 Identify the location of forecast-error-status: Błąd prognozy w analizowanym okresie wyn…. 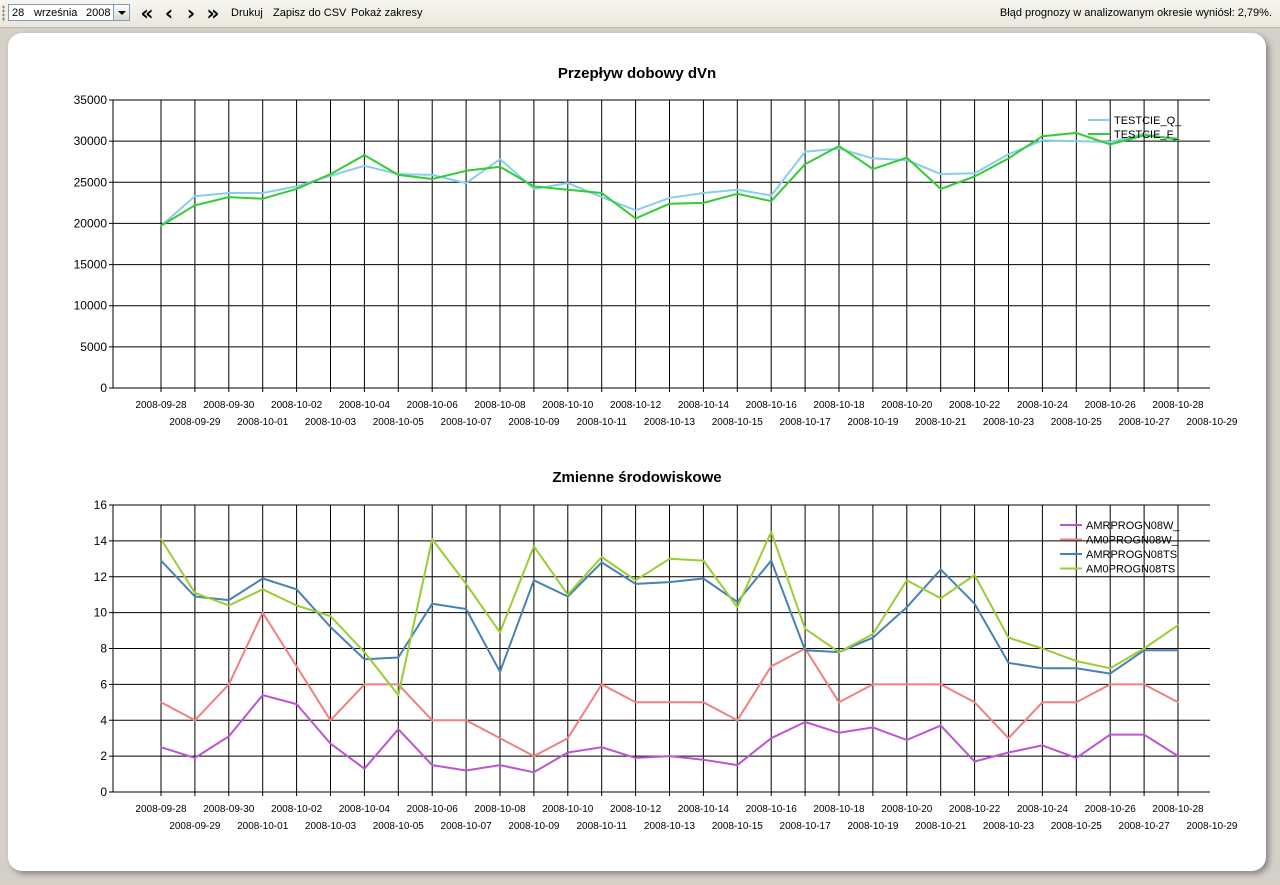
(1135, 13).